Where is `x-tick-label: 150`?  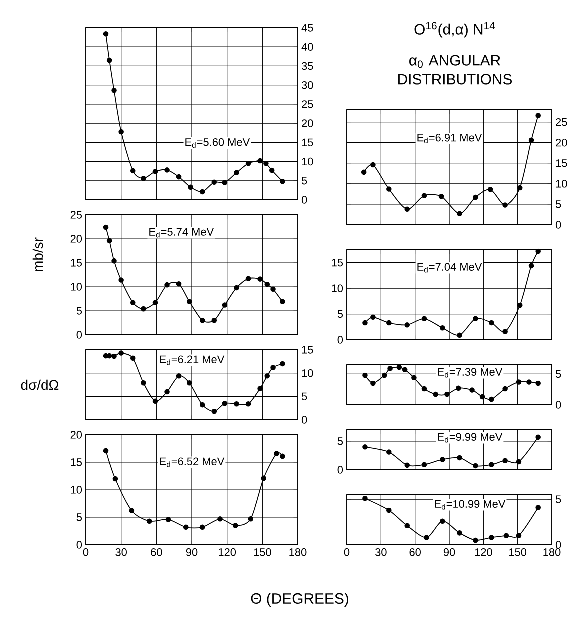
x-tick-label: 150 is located at coordinates (518, 552).